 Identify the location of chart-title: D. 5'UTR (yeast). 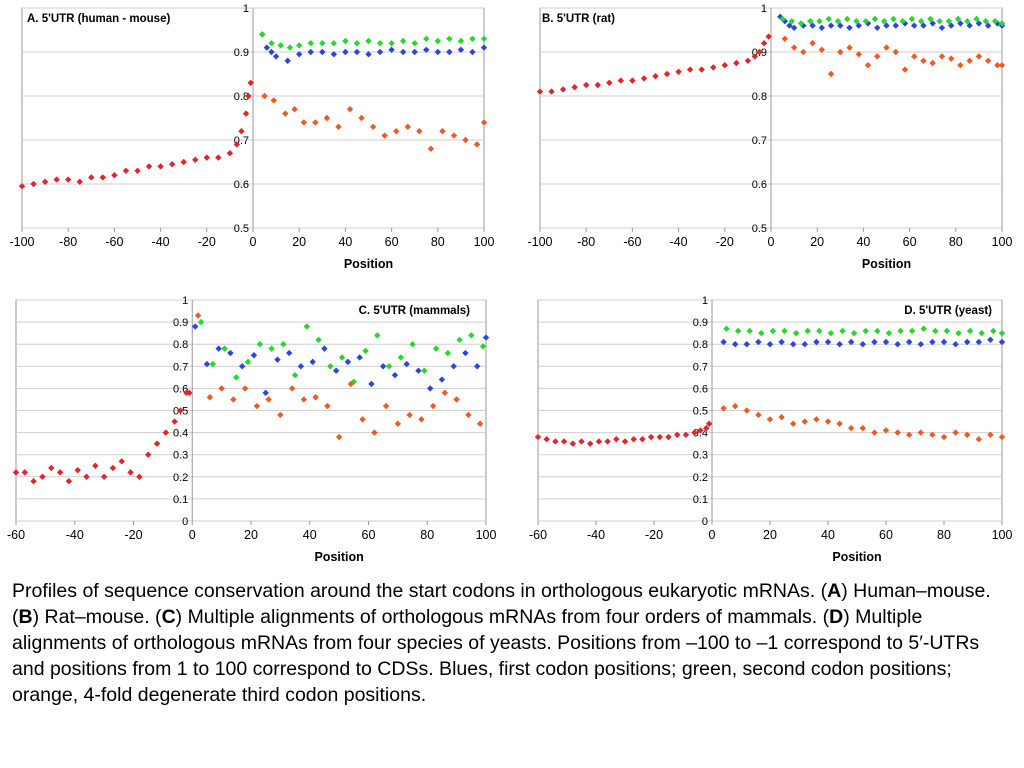
(948, 311).